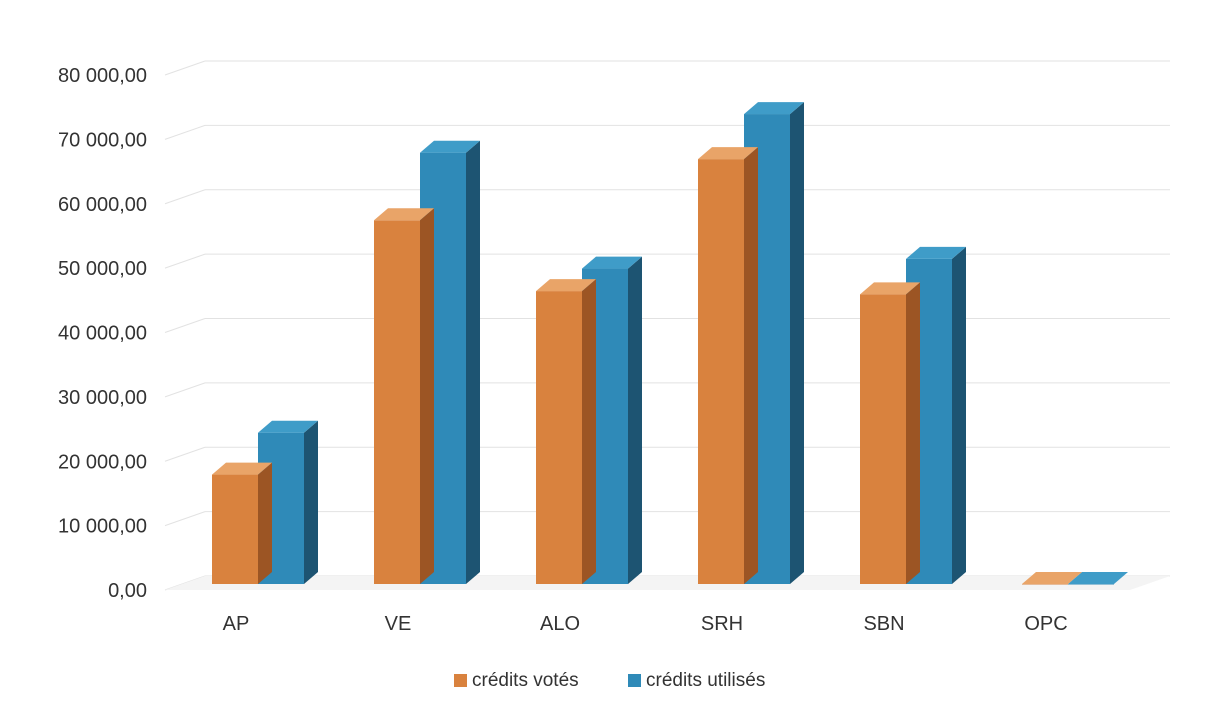  I want to click on legend-item-votes: crédits votés, so click(516, 680).